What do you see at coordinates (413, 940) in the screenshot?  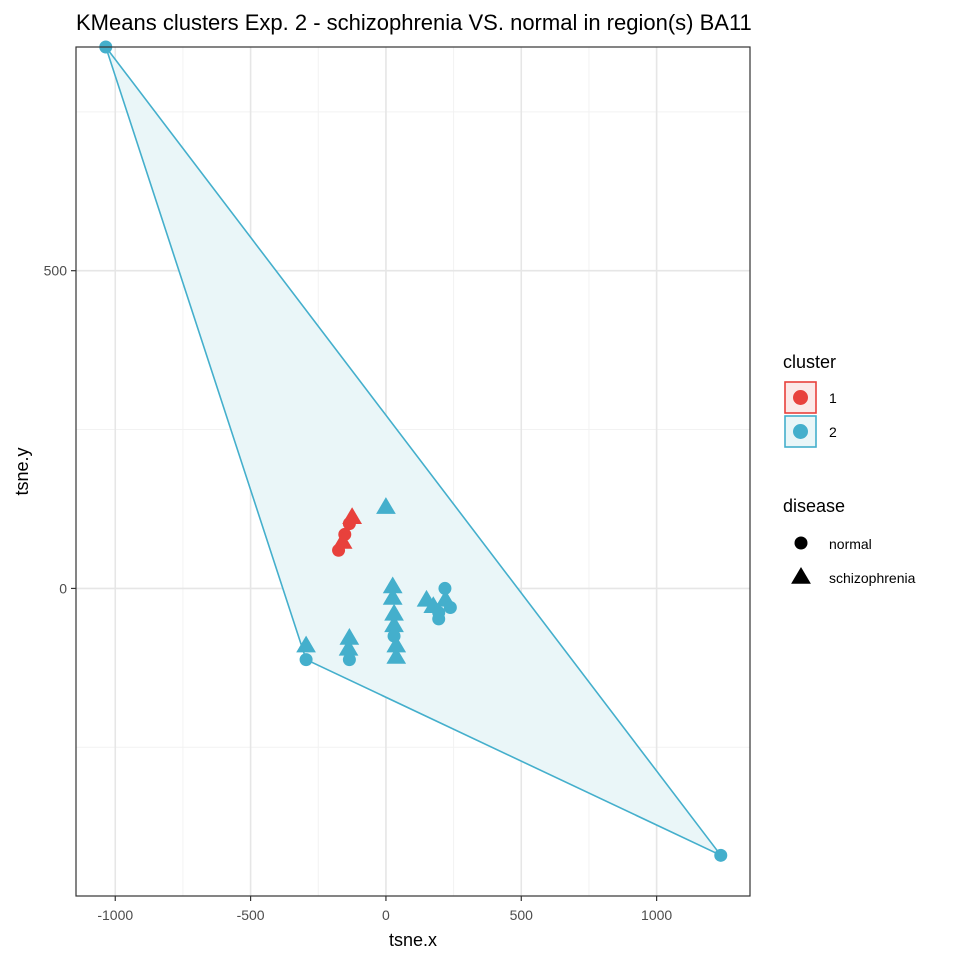 I see `x-axis-title: tsne.x` at bounding box center [413, 940].